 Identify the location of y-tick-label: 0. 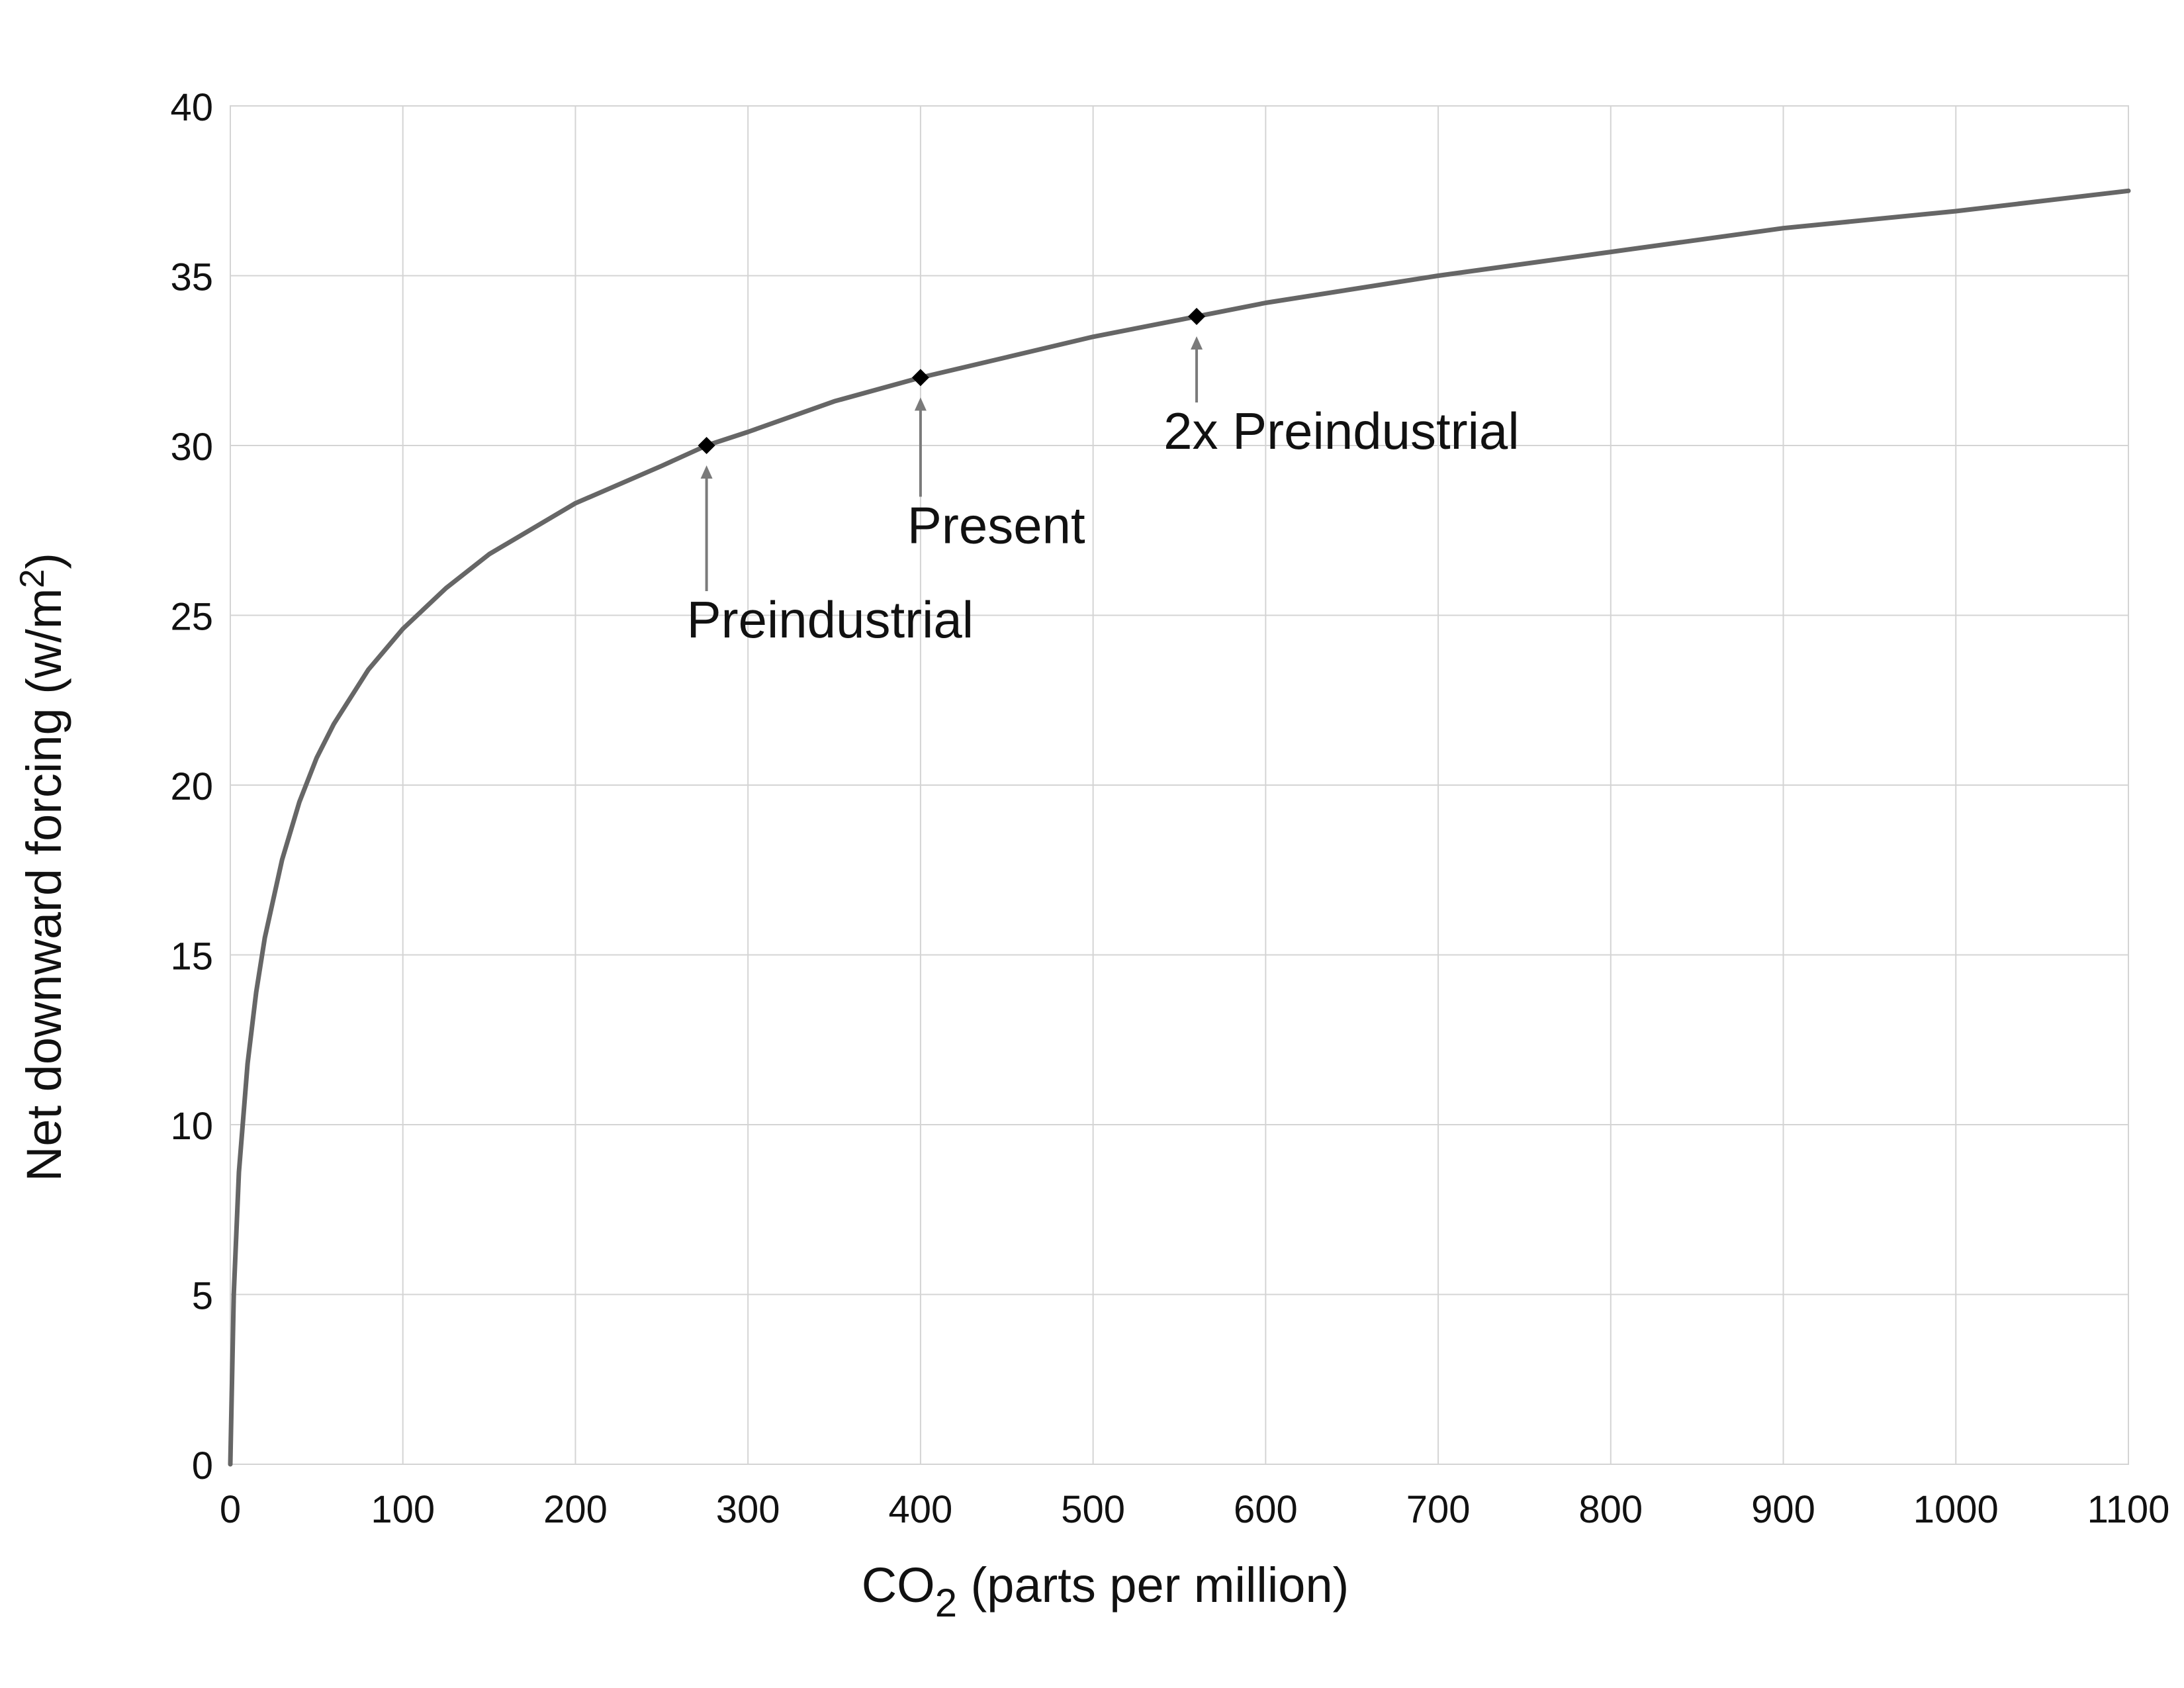
(203, 1465).